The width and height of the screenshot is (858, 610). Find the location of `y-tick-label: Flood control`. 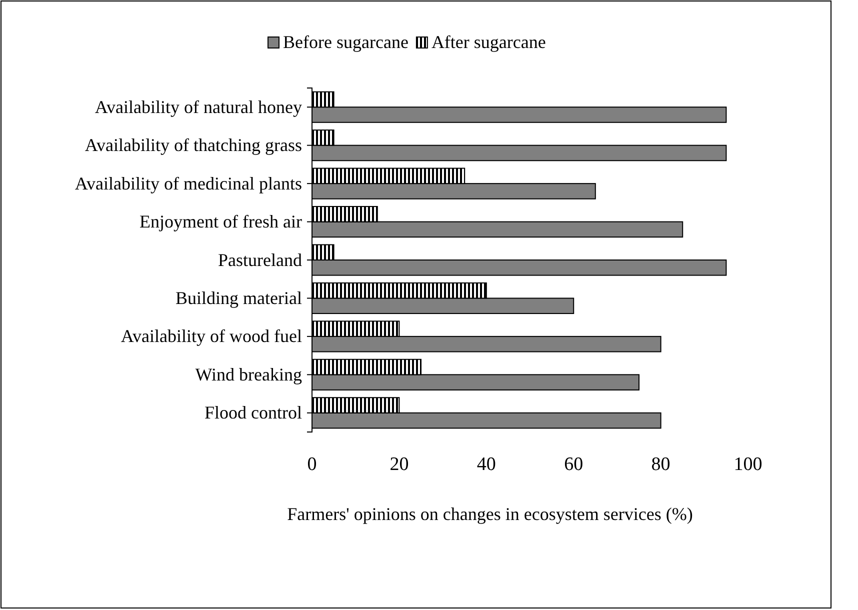

y-tick-label: Flood control is located at coordinates (253, 412).